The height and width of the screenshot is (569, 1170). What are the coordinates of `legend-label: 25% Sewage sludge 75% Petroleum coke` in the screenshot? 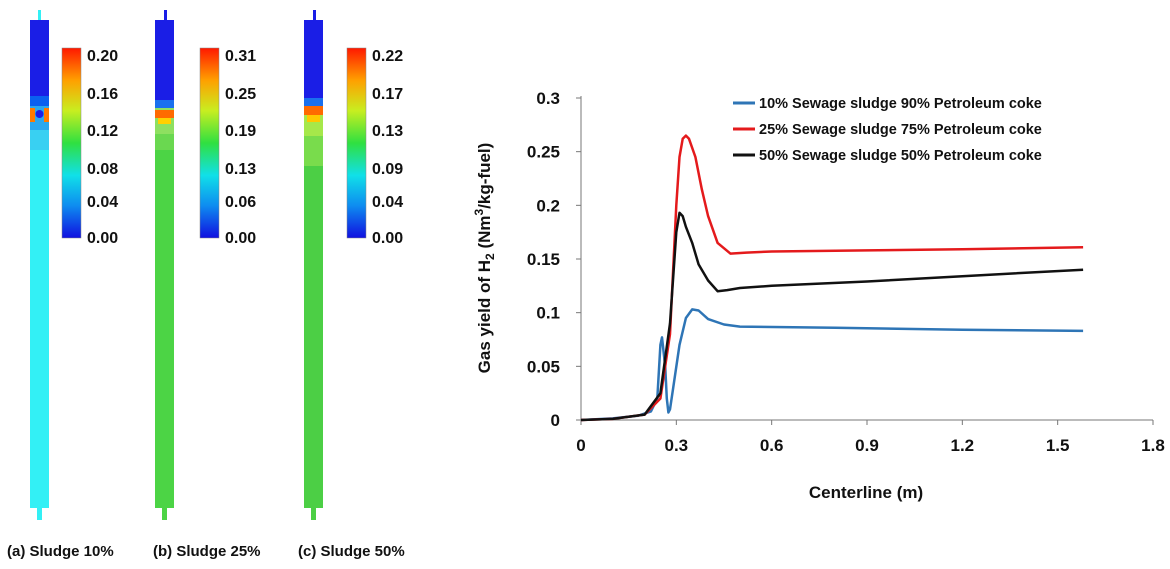 It's located at (900, 130).